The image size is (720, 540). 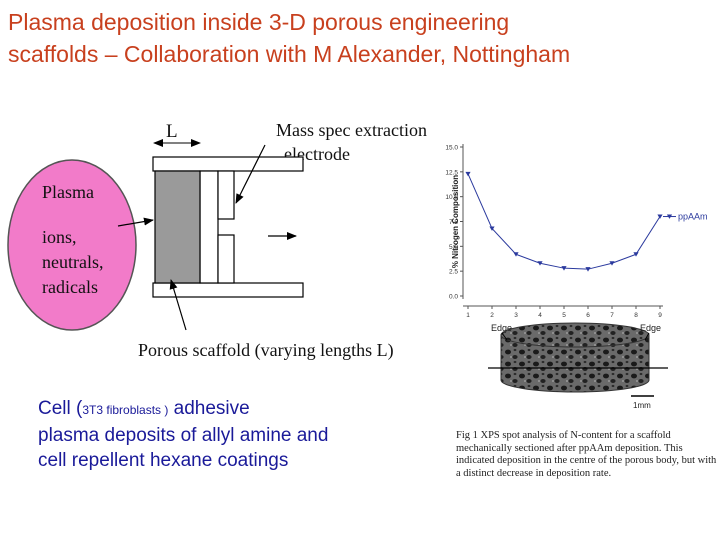 I want to click on cell-text-part-1: Cell (, so click(x=60, y=408).